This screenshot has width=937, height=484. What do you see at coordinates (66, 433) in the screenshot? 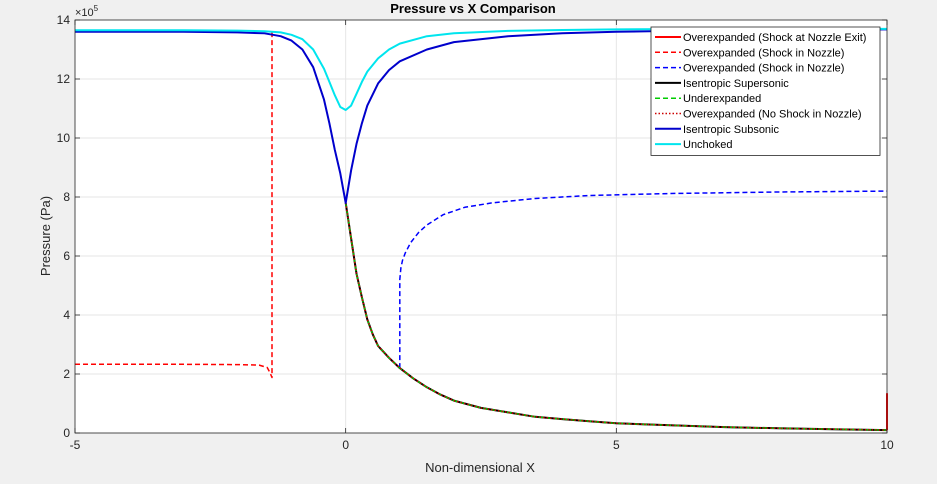
I see `y-tick-label: 0` at bounding box center [66, 433].